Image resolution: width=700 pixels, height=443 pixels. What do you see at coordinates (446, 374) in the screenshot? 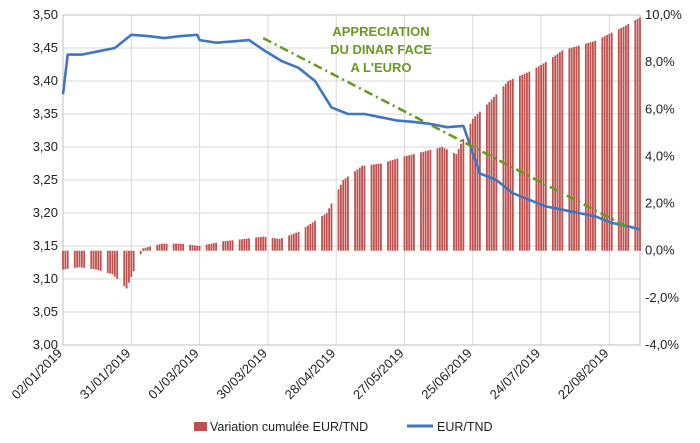
I see `x-tick-label: 25/06/2019` at bounding box center [446, 374].